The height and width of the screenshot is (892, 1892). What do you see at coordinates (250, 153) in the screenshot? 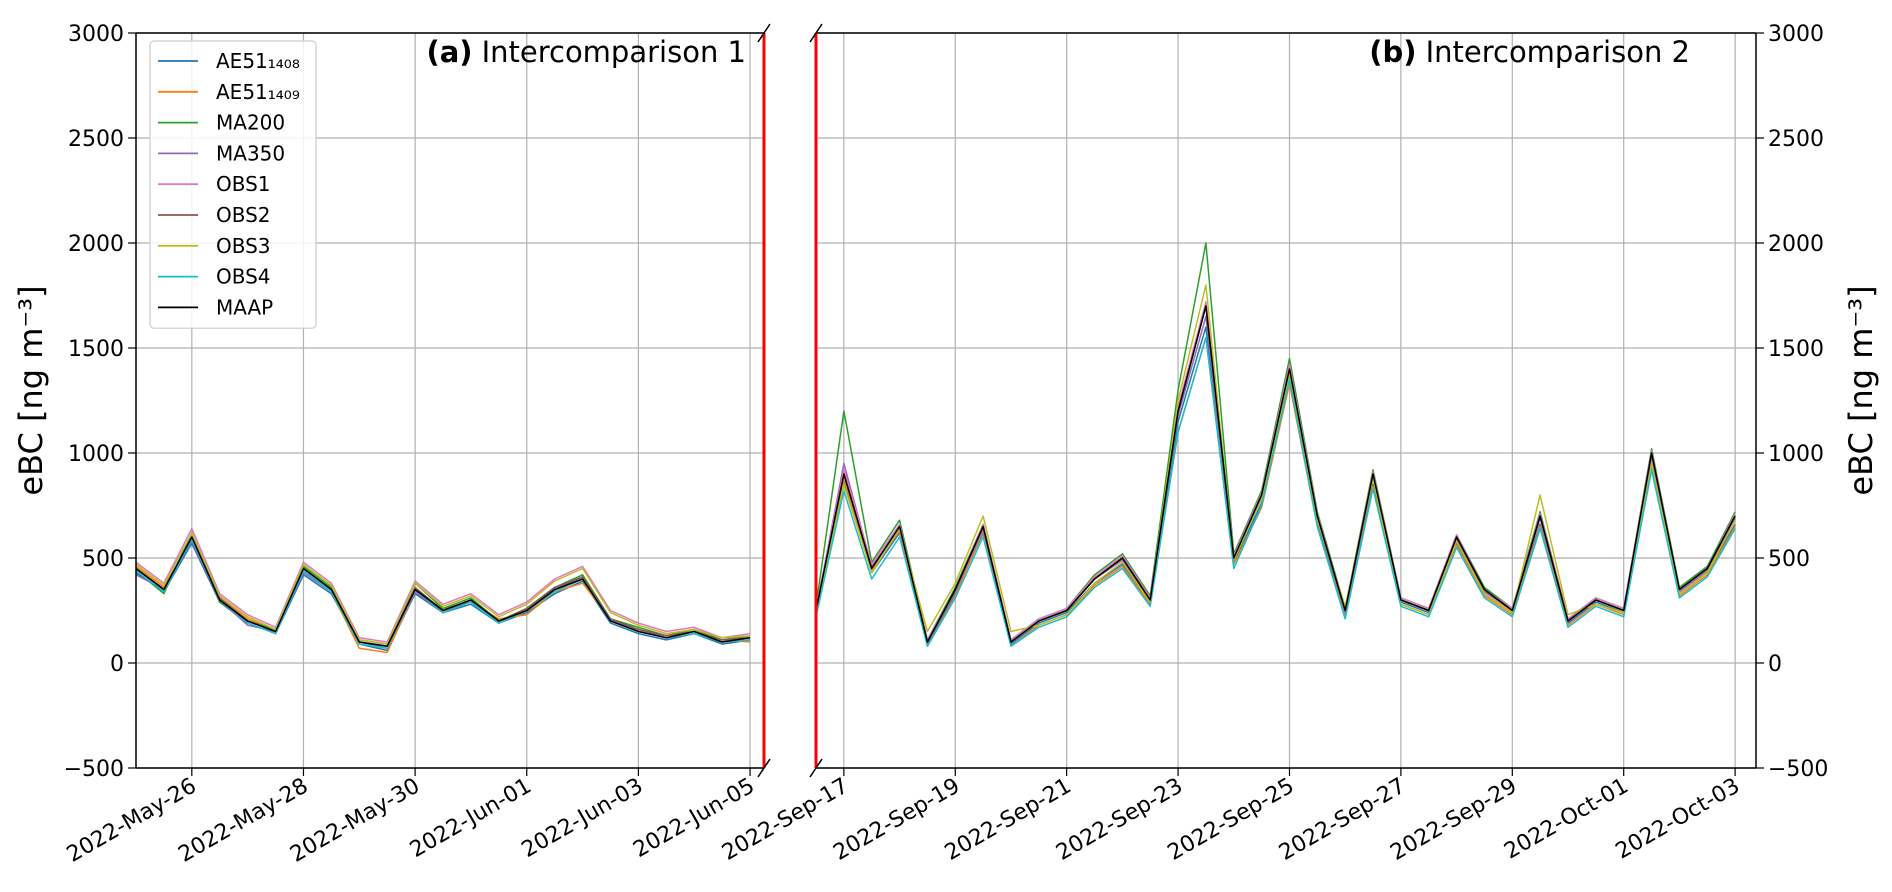
I see `legend-label: MA350` at bounding box center [250, 153].